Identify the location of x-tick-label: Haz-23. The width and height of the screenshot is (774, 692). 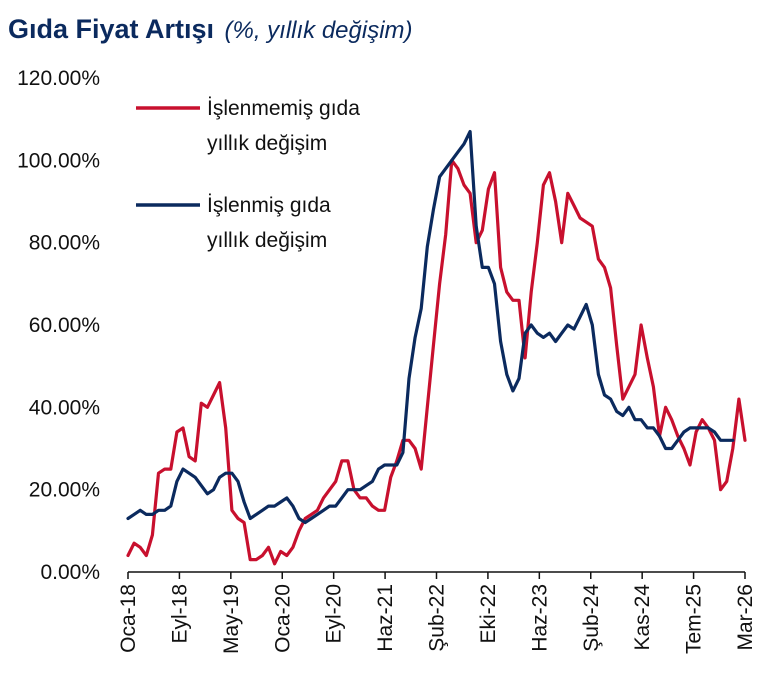
(539, 618).